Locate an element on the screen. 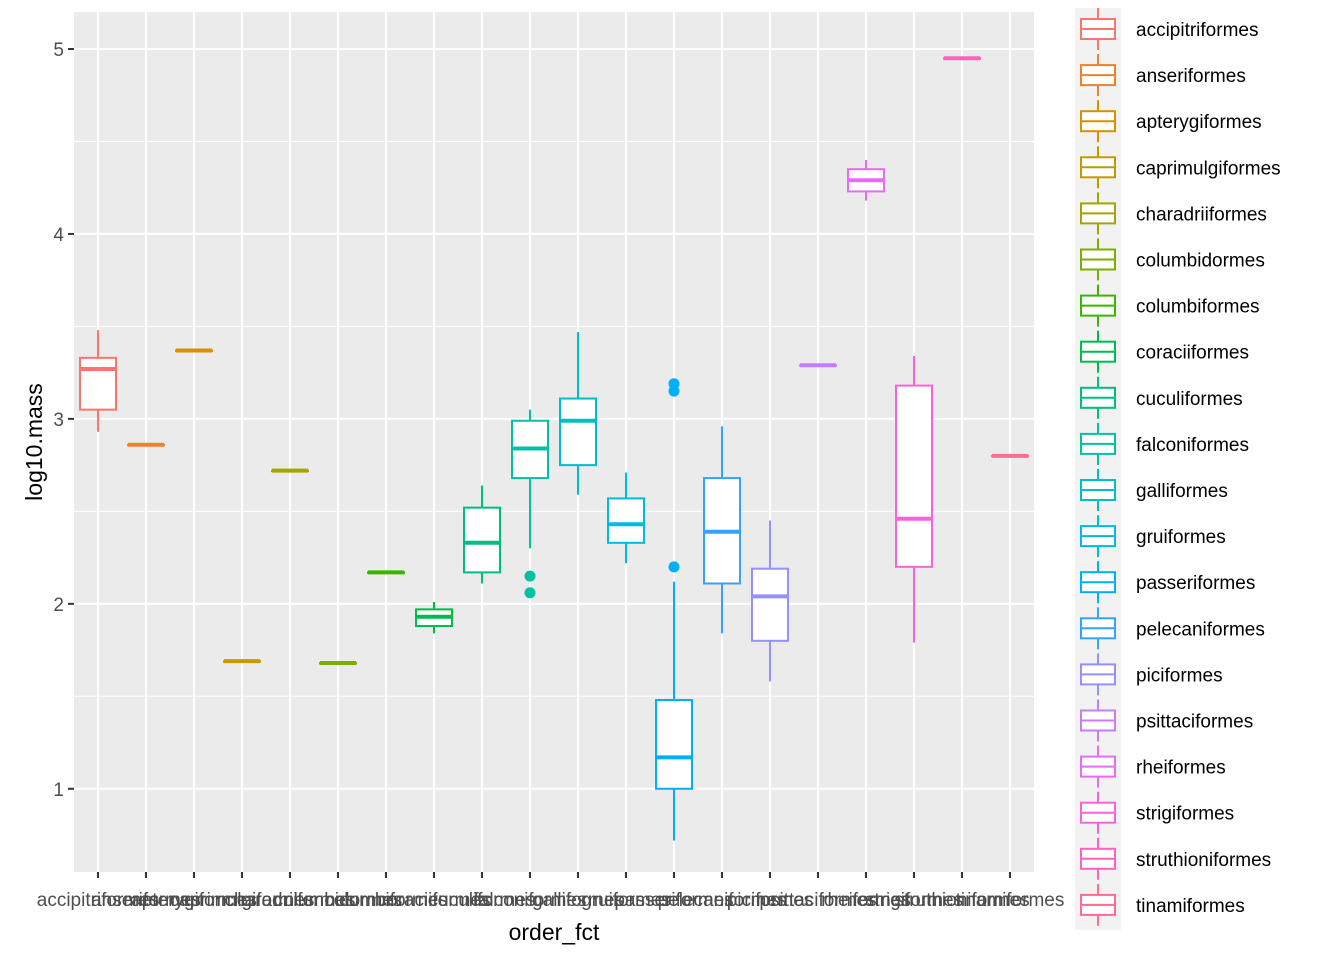 This screenshot has width=1344, height=960. box-coraciiformes is located at coordinates (434, 617).